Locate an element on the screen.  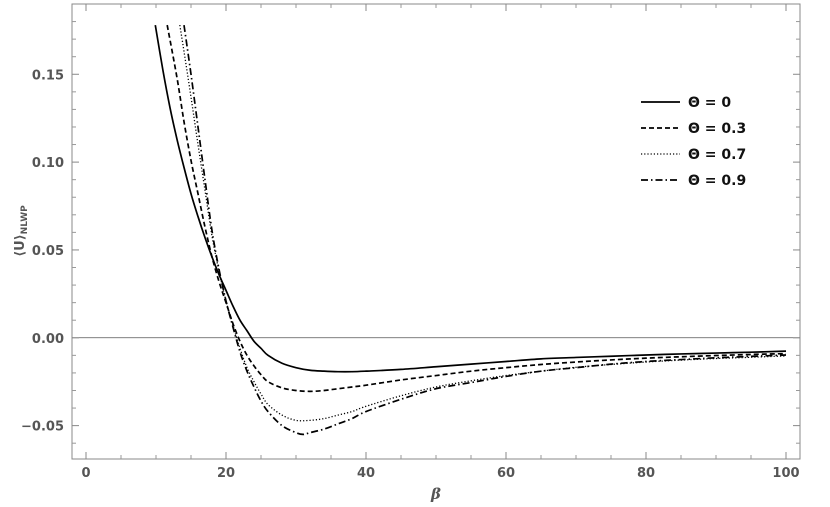
x-tick-label: 20 is located at coordinates (226, 473).